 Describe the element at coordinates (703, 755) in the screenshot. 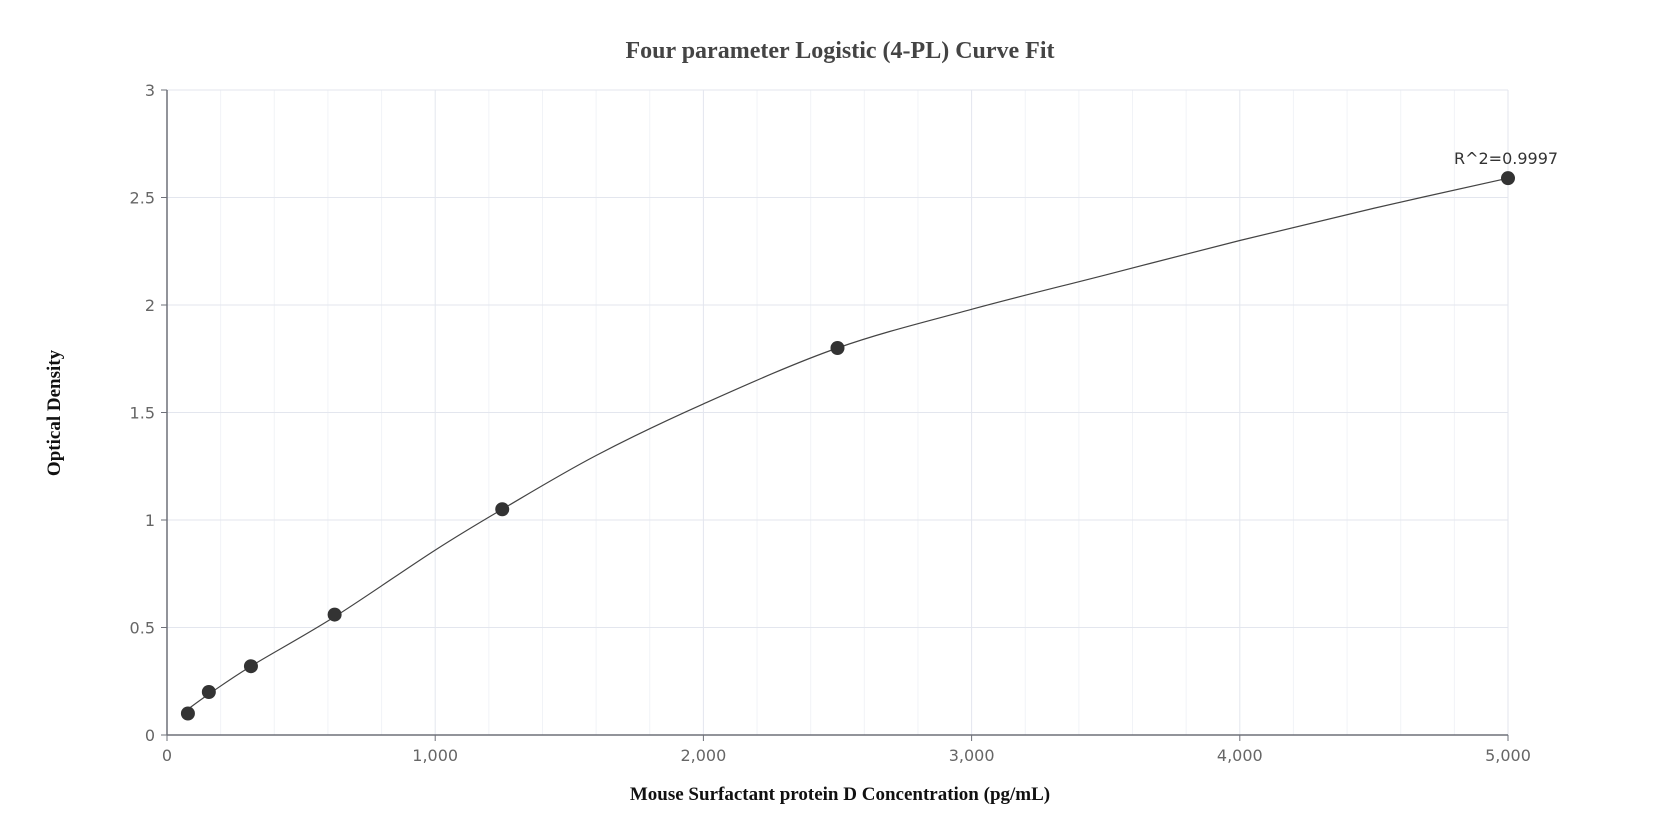

I see `x-tick-label: 2,000` at that location.